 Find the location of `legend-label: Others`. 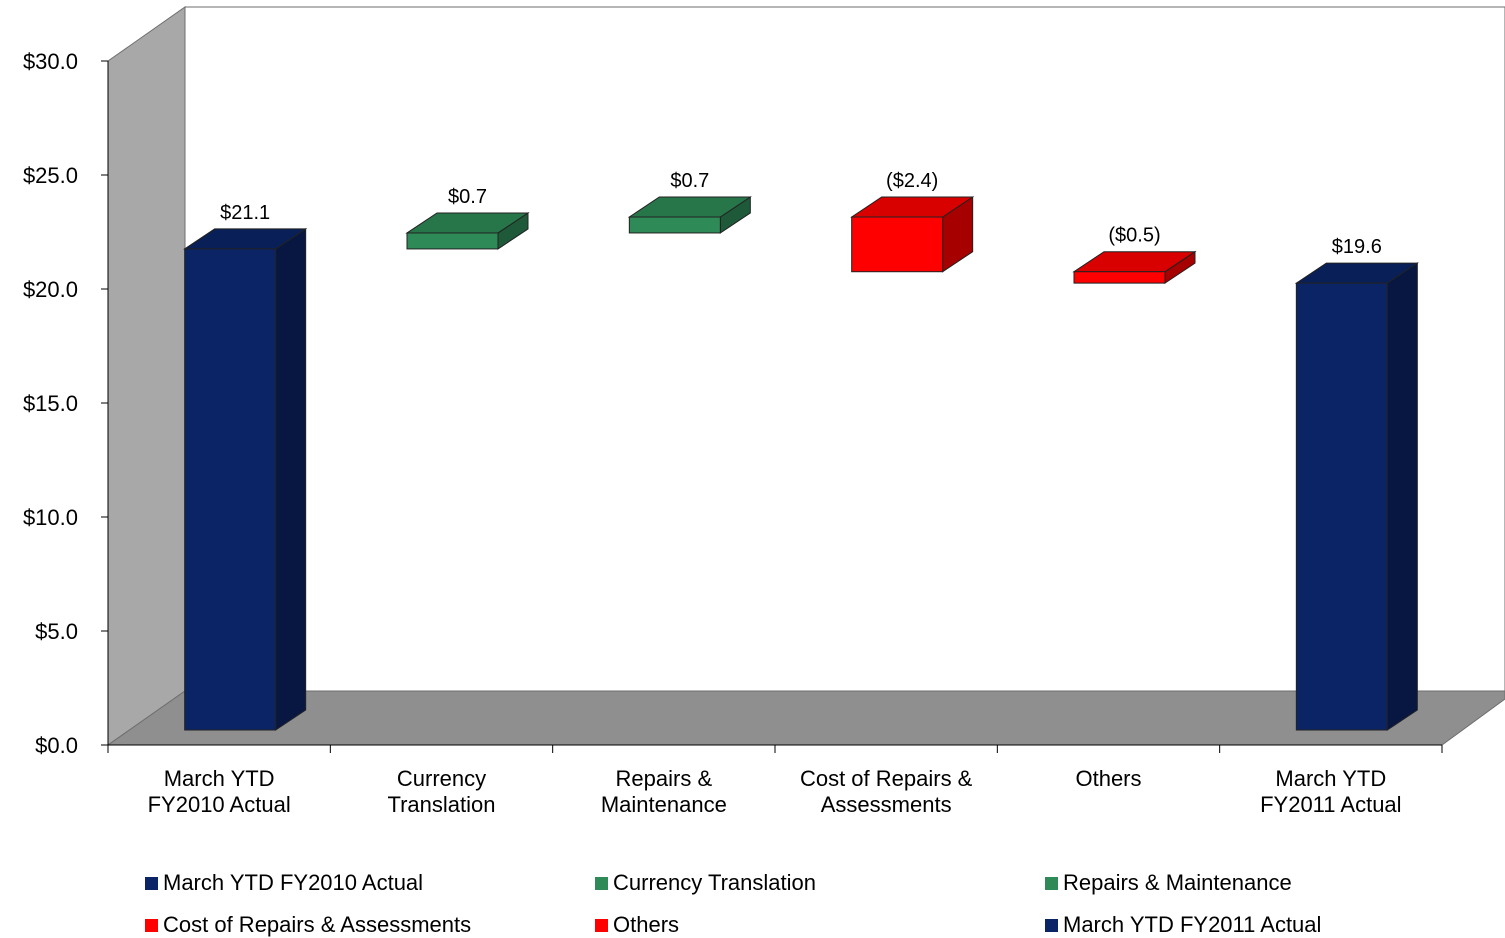

legend-label: Others is located at coordinates (646, 924).